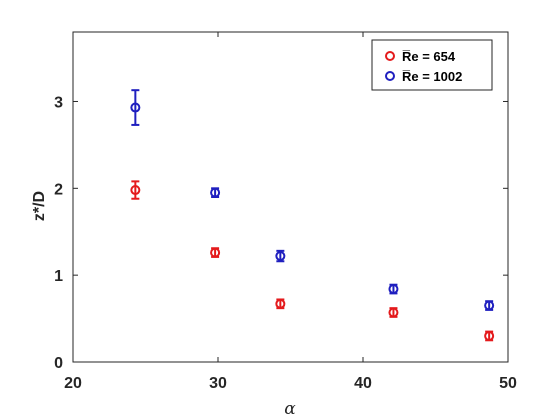 The height and width of the screenshot is (420, 560). Describe the element at coordinates (58, 363) in the screenshot. I see `y-tick-label: 0` at that location.